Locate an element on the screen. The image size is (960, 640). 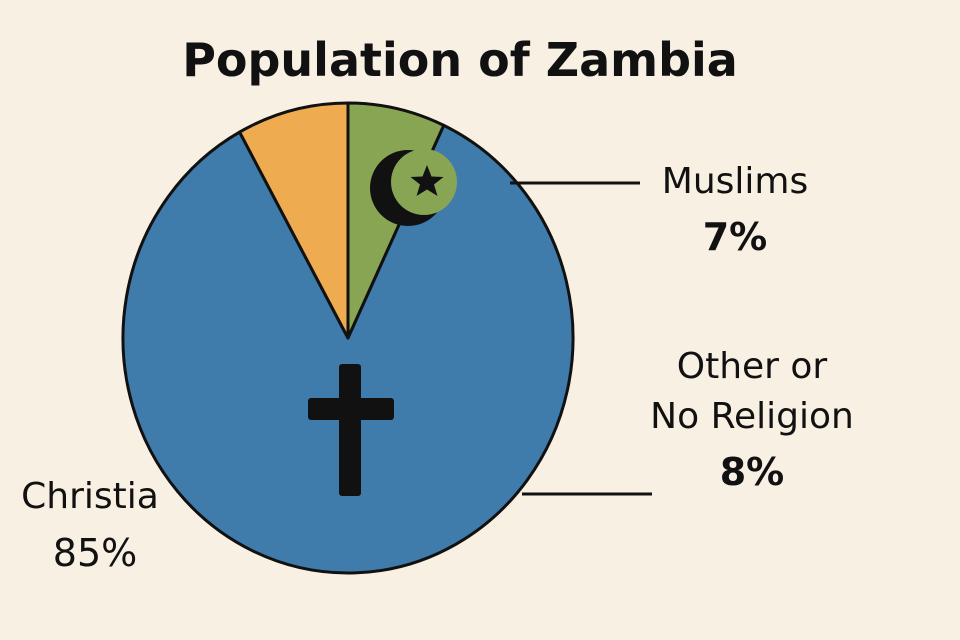
pie-slice-other-or-no-religion is located at coordinates (294, 220).